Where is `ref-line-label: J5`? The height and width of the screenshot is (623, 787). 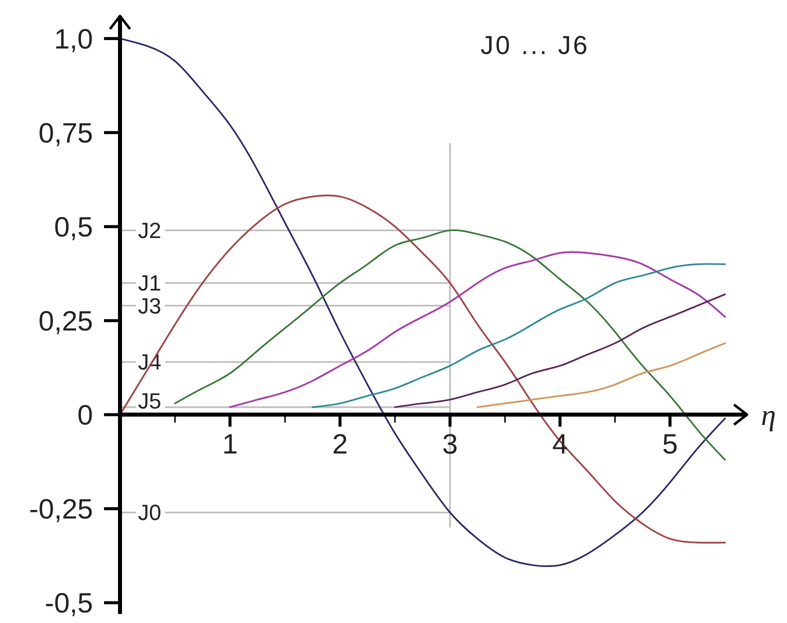
ref-line-label: J5 is located at coordinates (150, 401).